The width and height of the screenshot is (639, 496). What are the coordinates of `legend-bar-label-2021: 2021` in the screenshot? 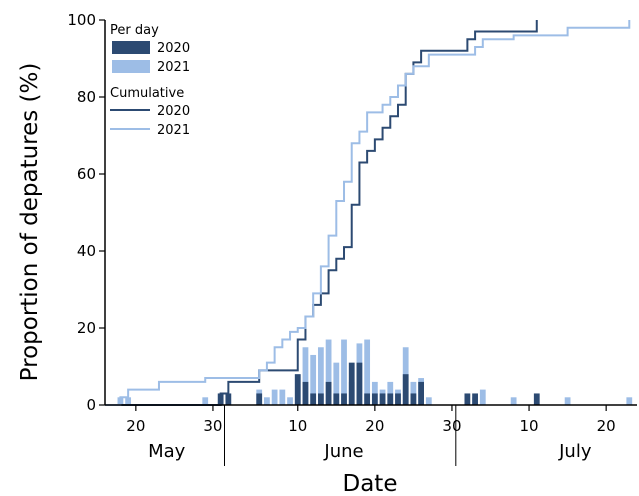 It's located at (173, 67).